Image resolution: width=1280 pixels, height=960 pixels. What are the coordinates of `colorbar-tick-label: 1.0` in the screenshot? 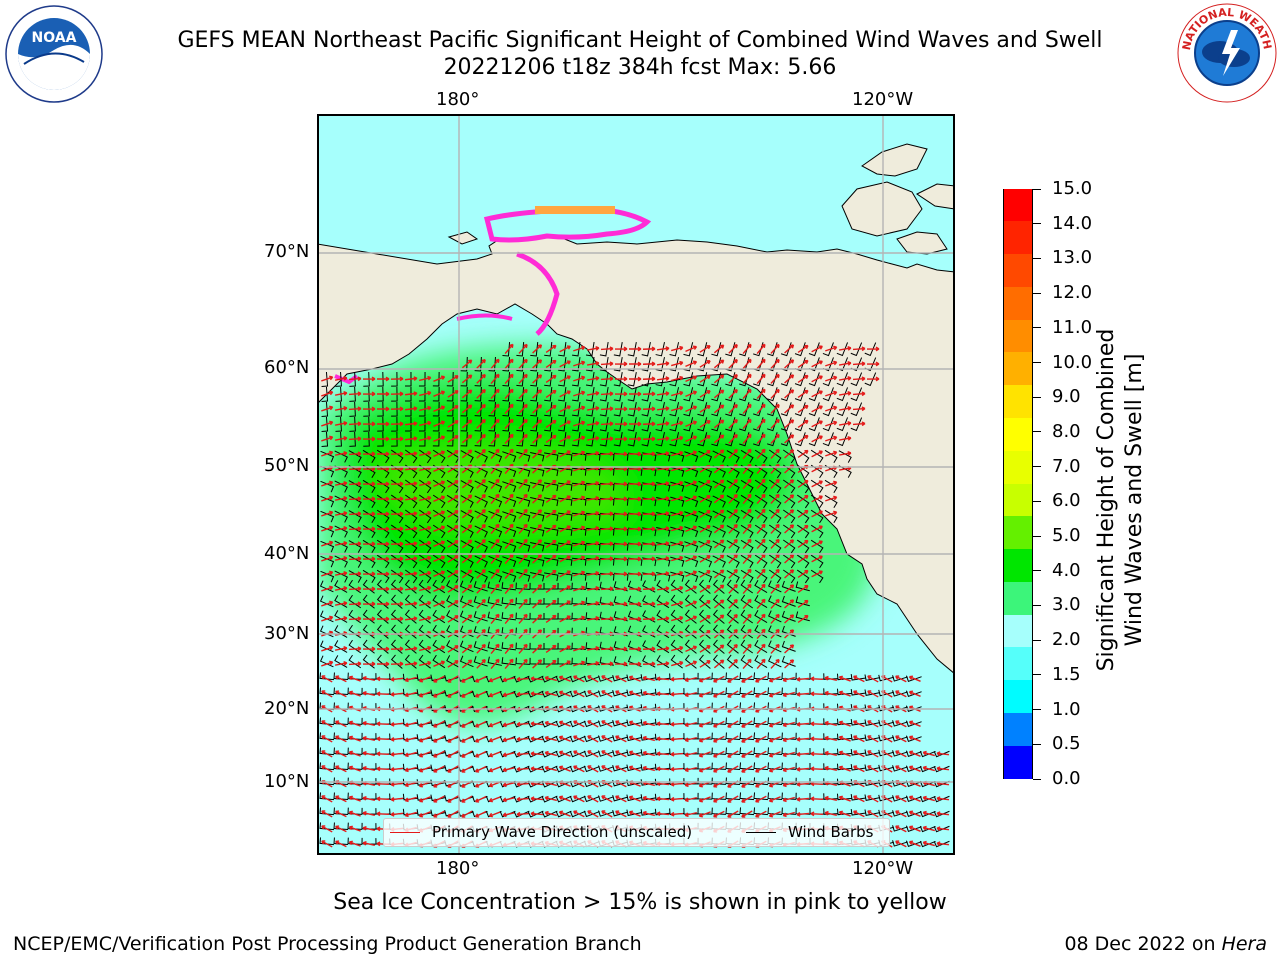 It's located at (1066, 709).